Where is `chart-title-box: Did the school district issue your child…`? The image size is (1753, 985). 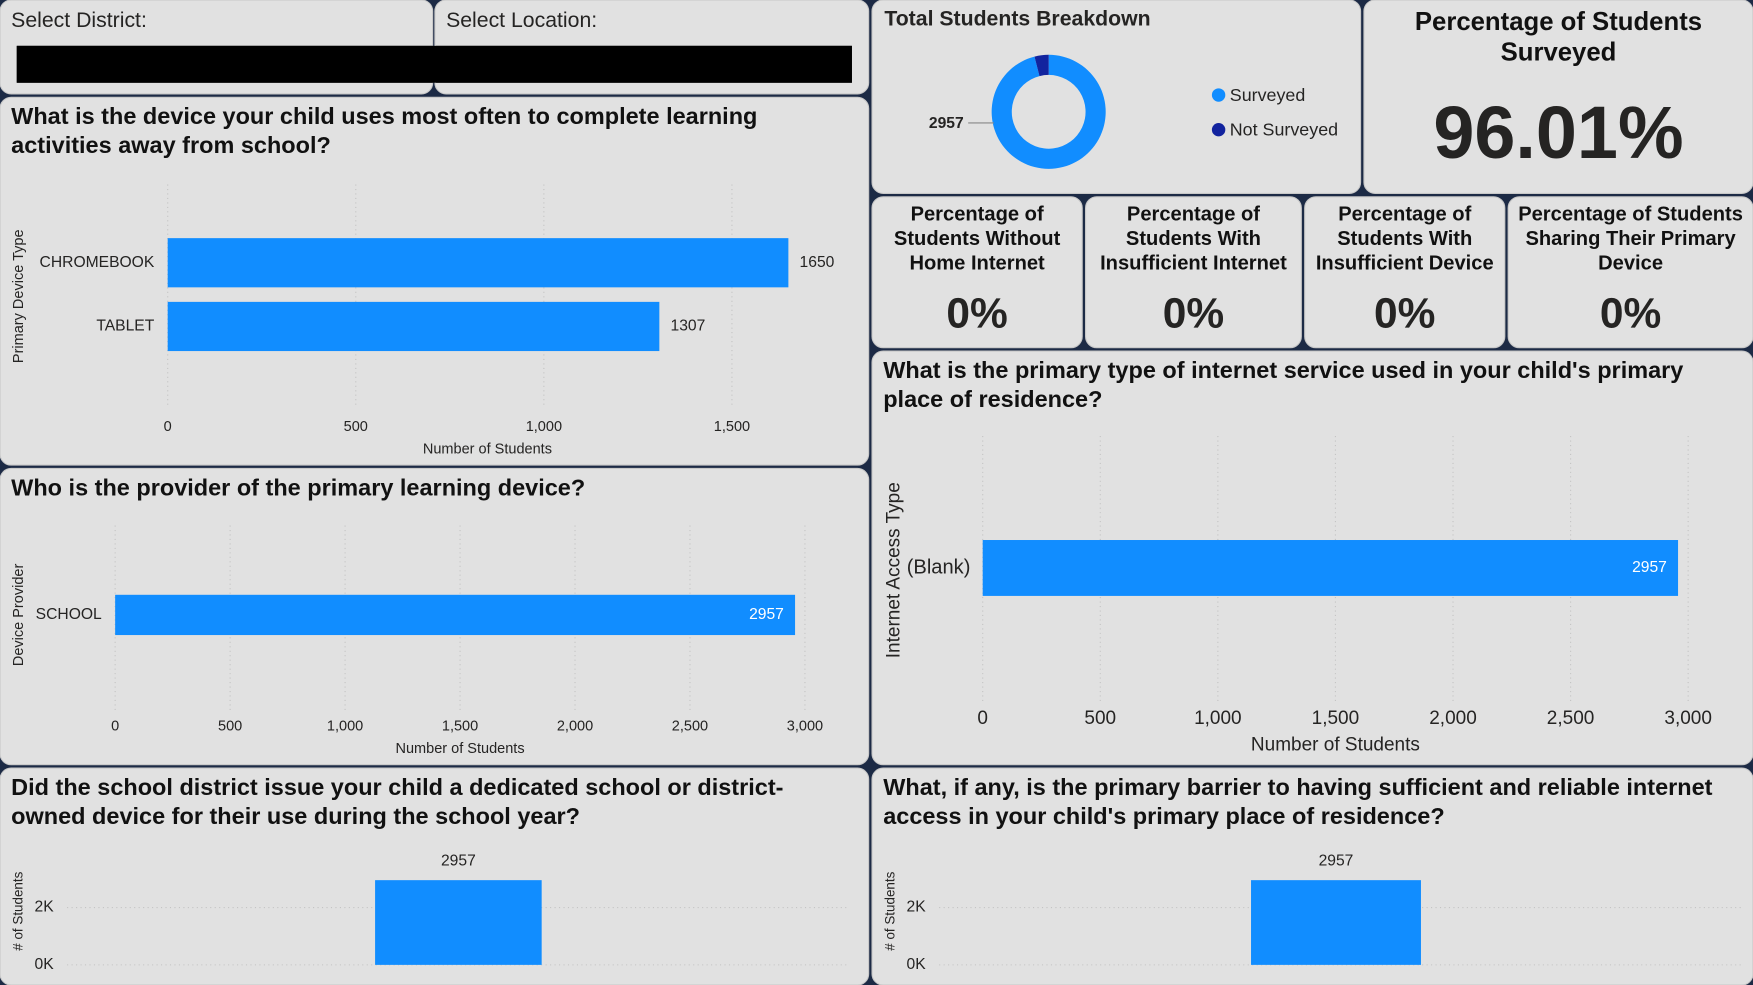
chart-title-box: Did the school district issue your child… is located at coordinates (397, 802).